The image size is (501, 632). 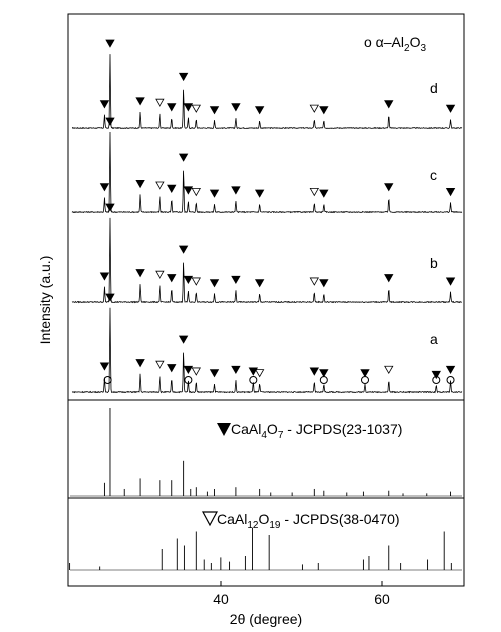 I want to click on legend-alpha-alumina: o α–Al2O3, so click(x=395, y=44).